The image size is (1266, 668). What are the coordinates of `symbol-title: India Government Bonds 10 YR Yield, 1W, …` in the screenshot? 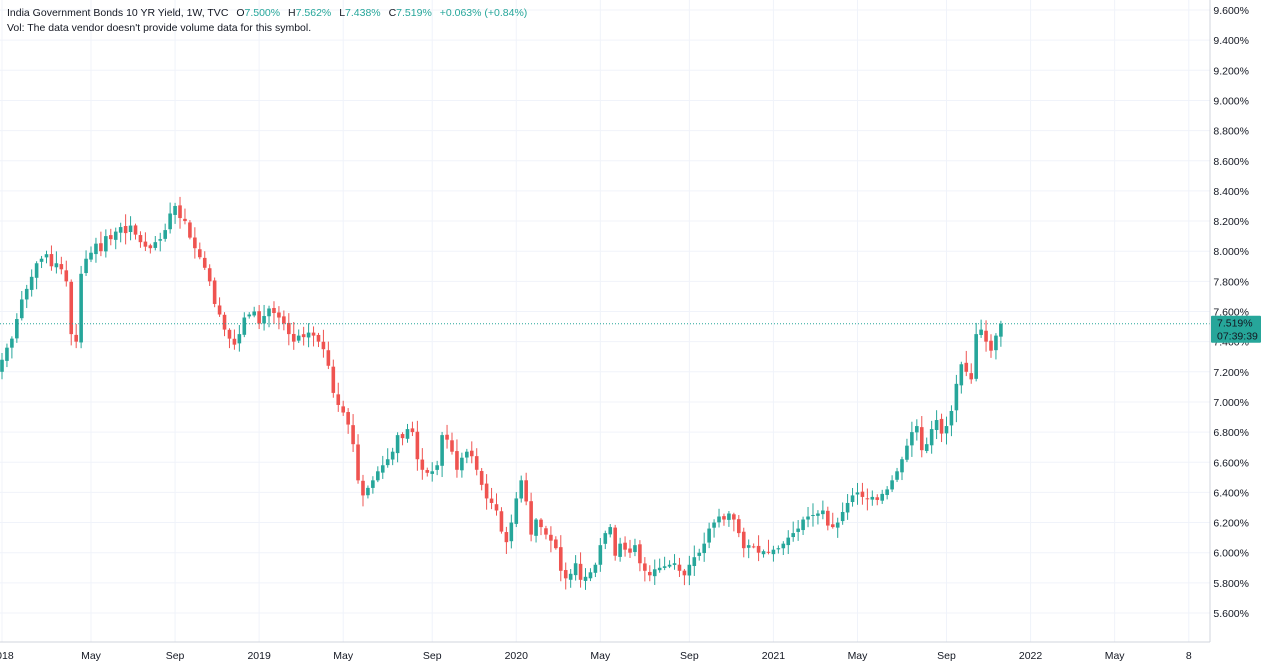 It's located at (118, 13).